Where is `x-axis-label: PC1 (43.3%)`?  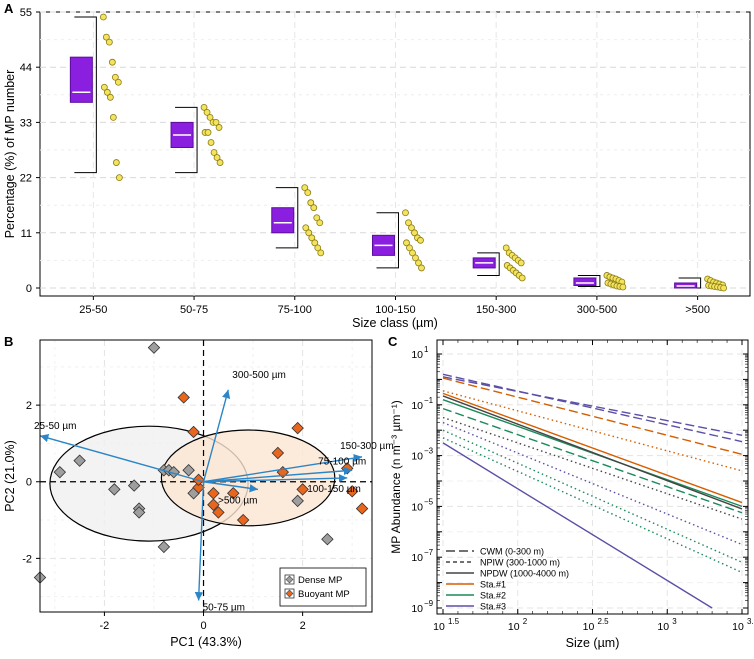 x-axis-label: PC1 (43.3%) is located at coordinates (206, 642).